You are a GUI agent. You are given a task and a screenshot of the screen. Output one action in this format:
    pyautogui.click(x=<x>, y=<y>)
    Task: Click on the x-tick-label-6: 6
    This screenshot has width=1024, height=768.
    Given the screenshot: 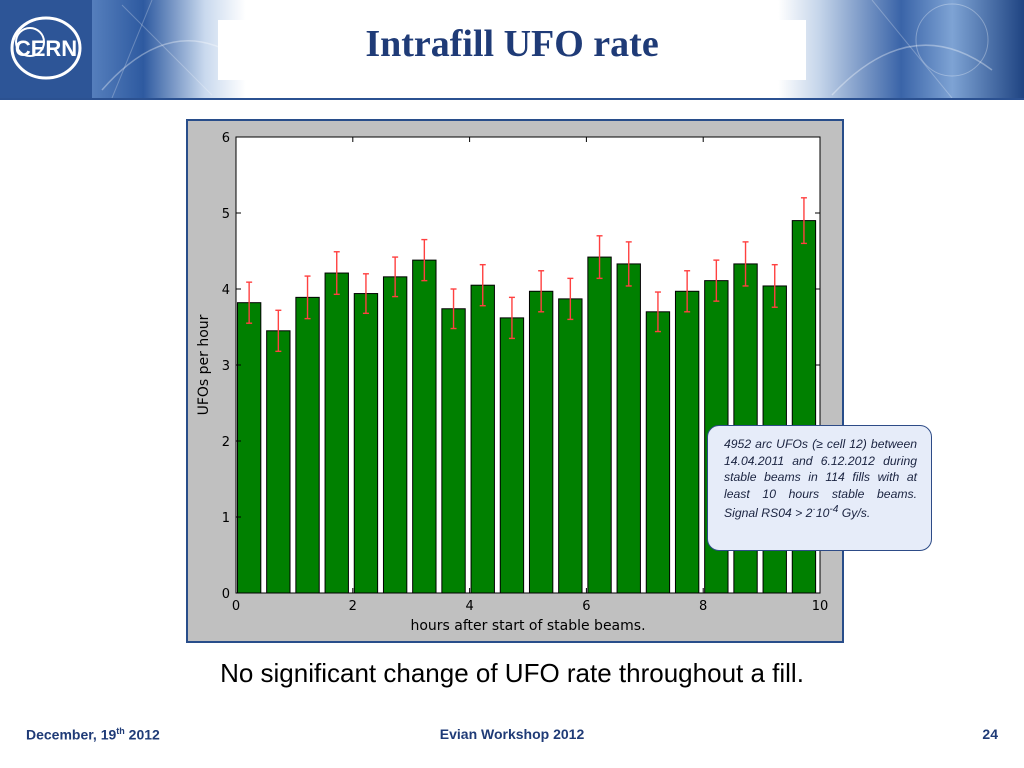 What is the action you would take?
    pyautogui.click(x=586, y=606)
    